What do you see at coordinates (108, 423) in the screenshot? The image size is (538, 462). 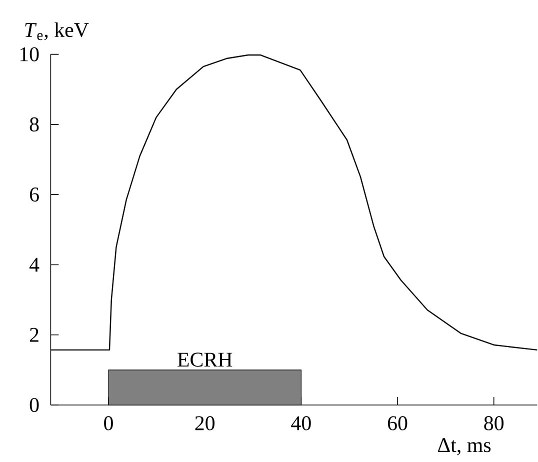 I see `x-tick-label: 0` at bounding box center [108, 423].